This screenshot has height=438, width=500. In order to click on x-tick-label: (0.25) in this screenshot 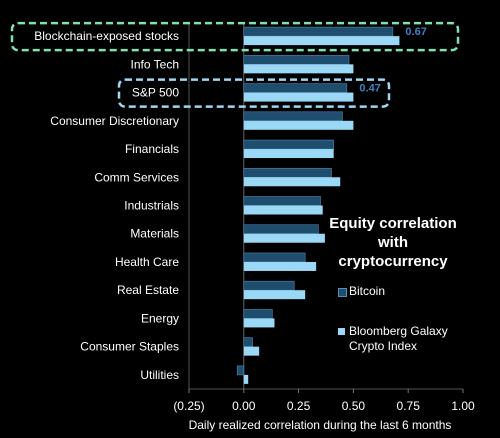, I will do `click(188, 406)`.